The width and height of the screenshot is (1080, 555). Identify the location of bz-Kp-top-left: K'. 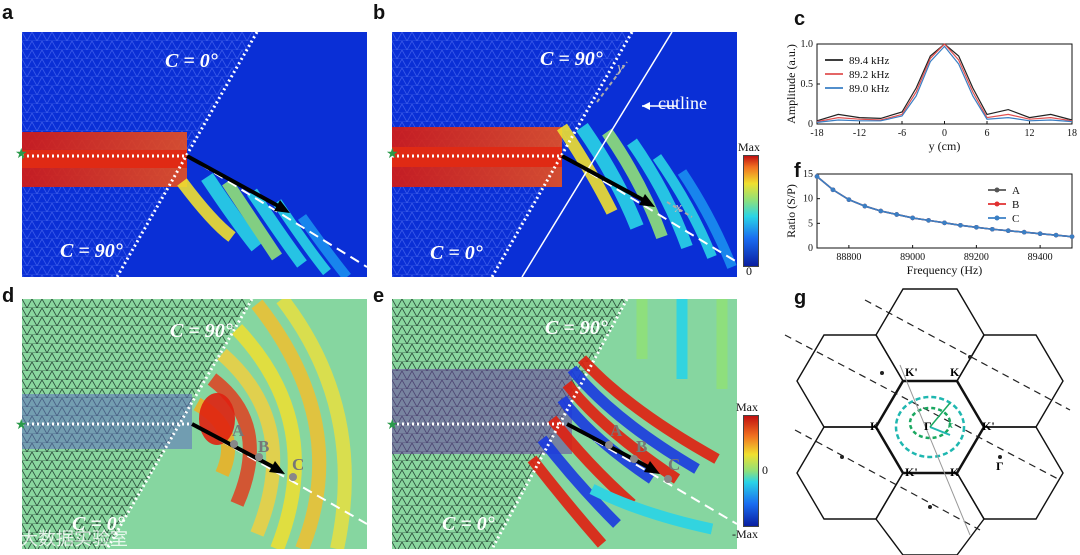
(911, 372).